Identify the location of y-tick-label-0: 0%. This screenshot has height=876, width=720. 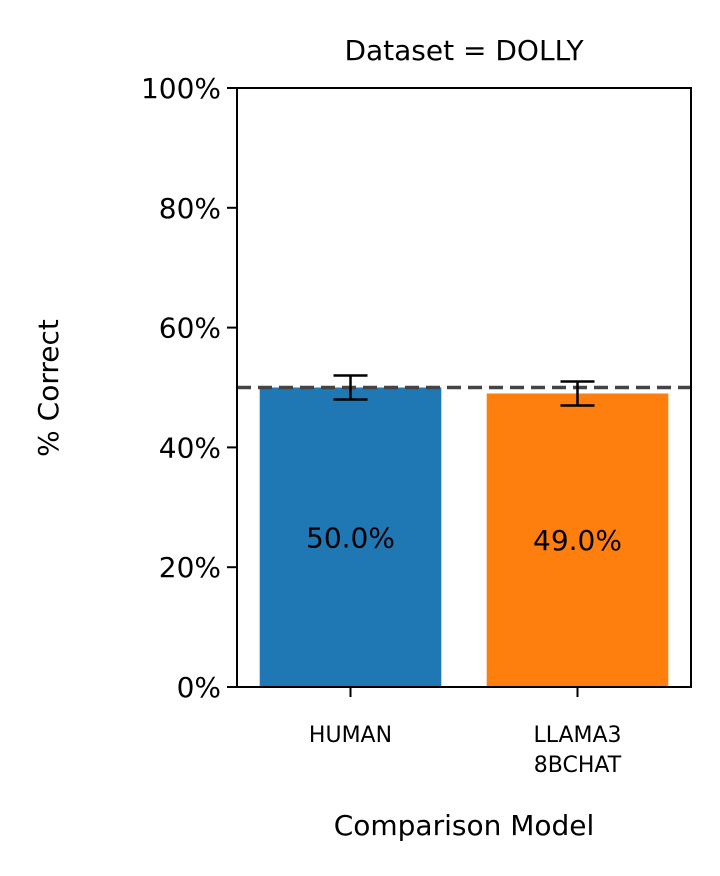
(199, 687).